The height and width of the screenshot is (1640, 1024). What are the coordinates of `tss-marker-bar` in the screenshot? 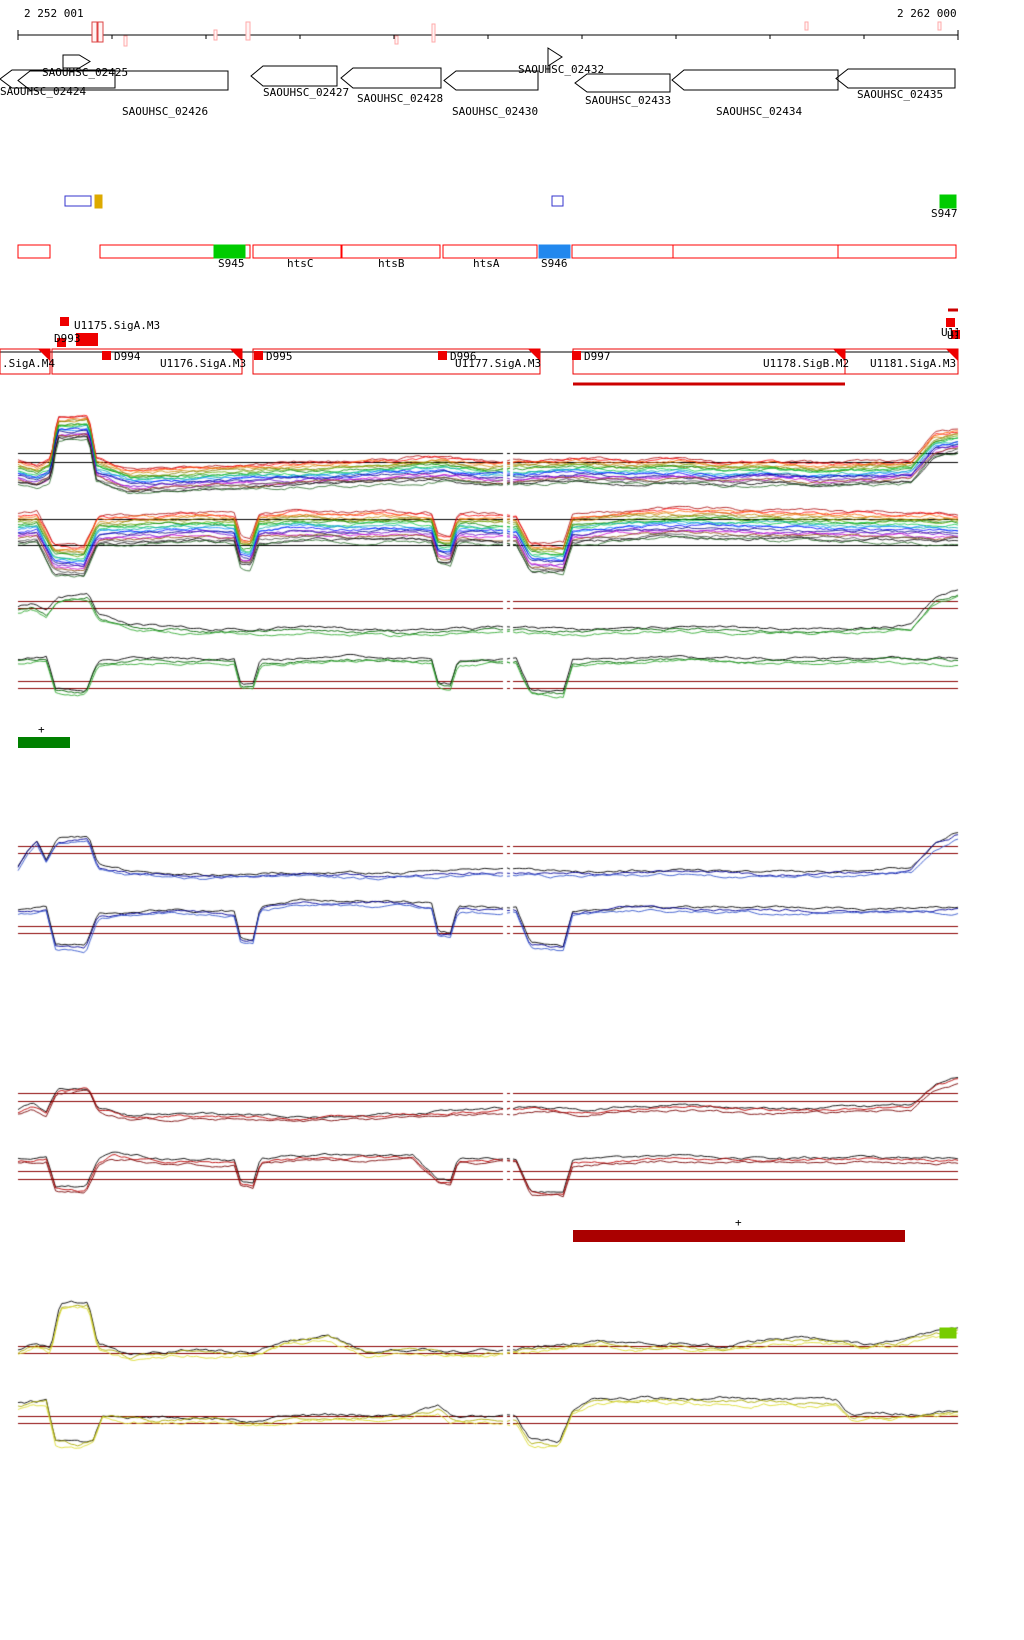 It's located at (87, 339).